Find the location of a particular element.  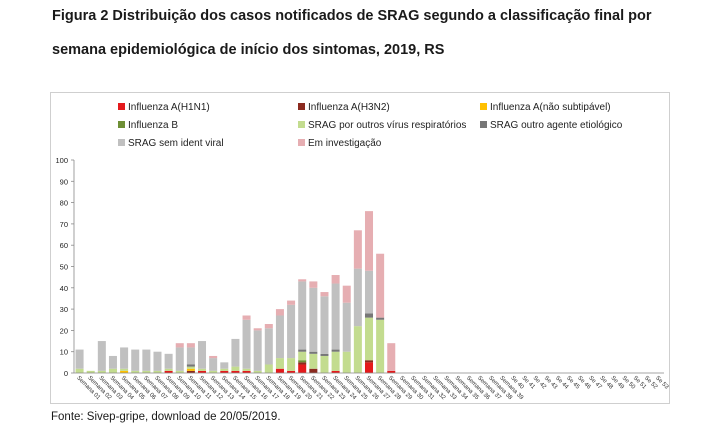

legend-label: Influenza A(H3N2) is located at coordinates (349, 107).